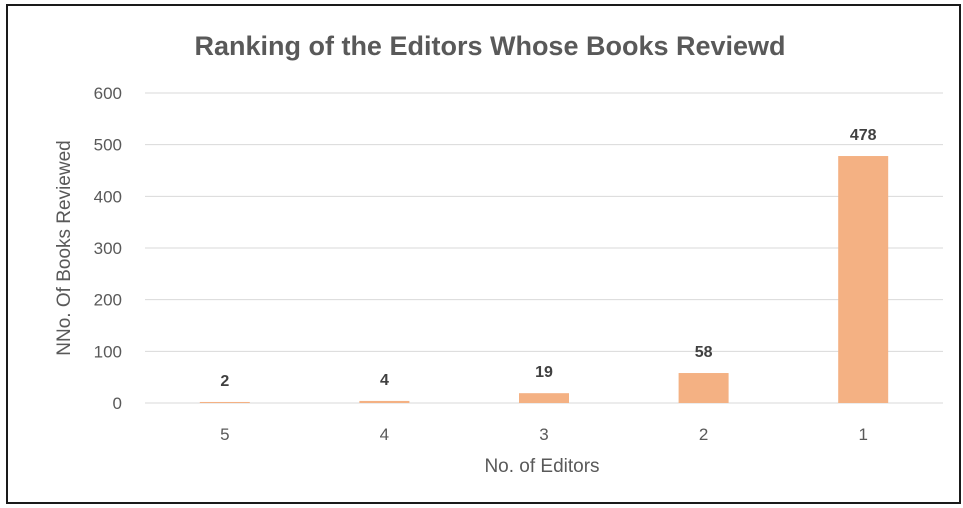 The height and width of the screenshot is (508, 963). I want to click on y-tick-label: 200, so click(108, 300).